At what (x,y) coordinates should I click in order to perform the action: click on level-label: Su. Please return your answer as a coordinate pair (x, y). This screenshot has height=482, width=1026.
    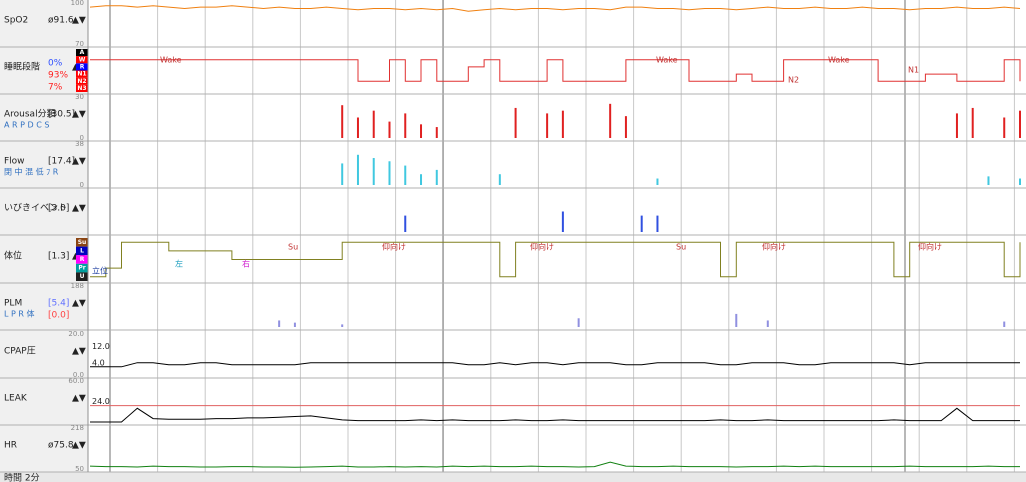
    Looking at the image, I should click on (82, 242).